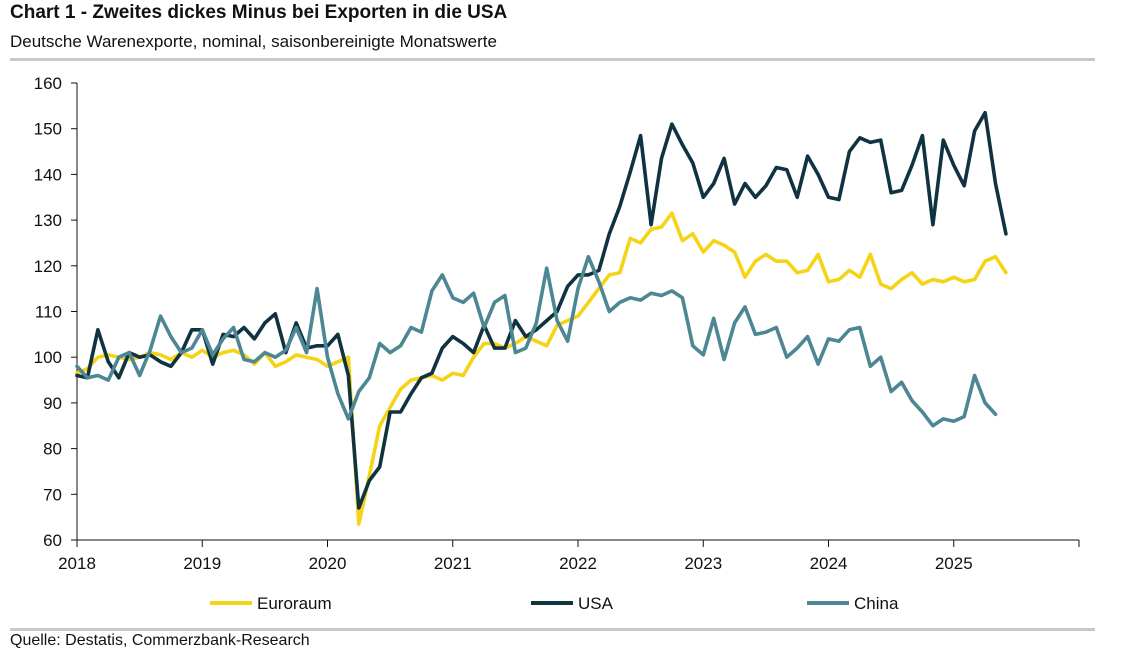  What do you see at coordinates (328, 563) in the screenshot?
I see `x-tick-label: 2020` at bounding box center [328, 563].